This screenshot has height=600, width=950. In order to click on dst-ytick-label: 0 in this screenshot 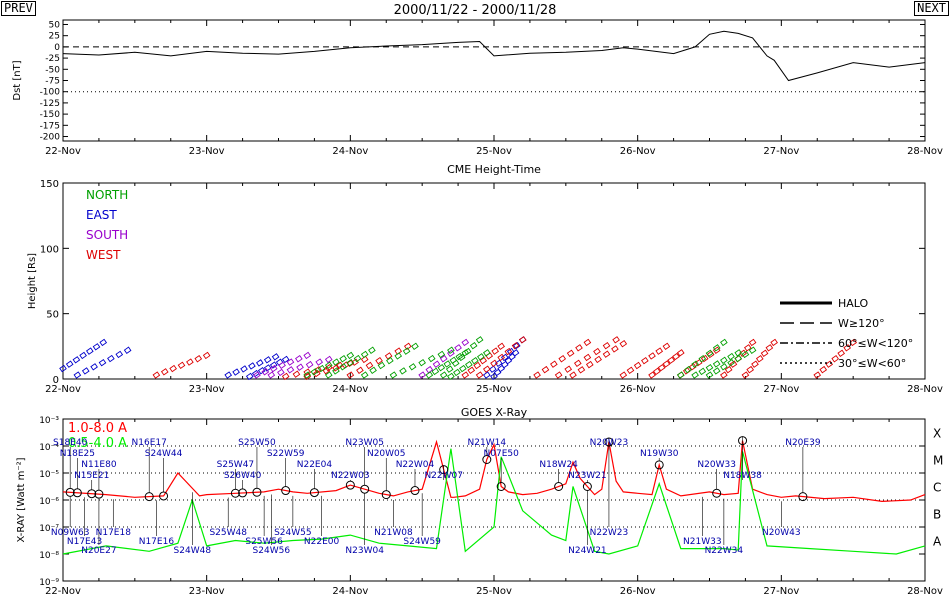, I will do `click(57, 48)`.